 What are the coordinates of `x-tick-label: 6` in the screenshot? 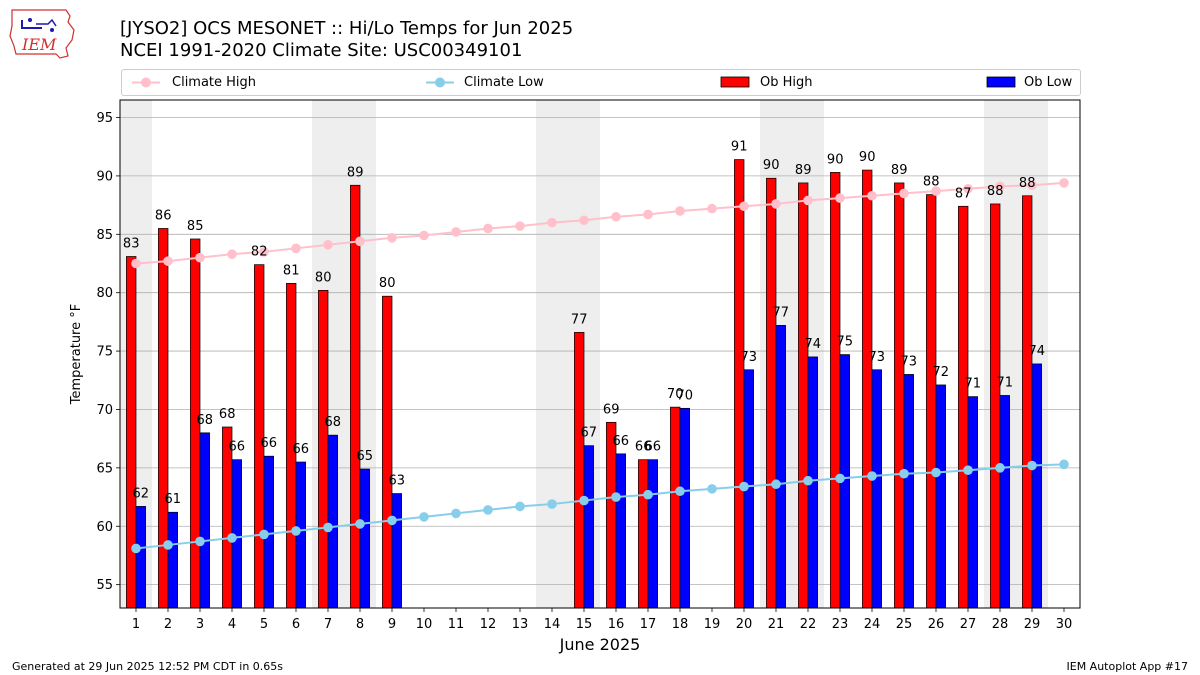 It's located at (296, 624).